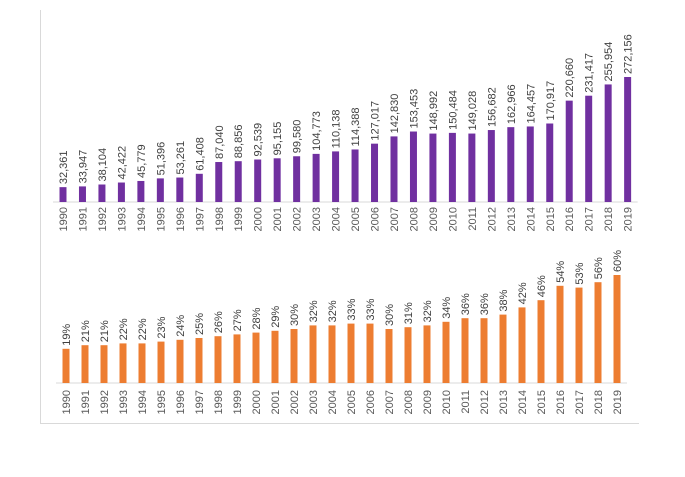 The height and width of the screenshot is (477, 685). I want to click on bottom-data-label-1998: 26%, so click(219, 322).